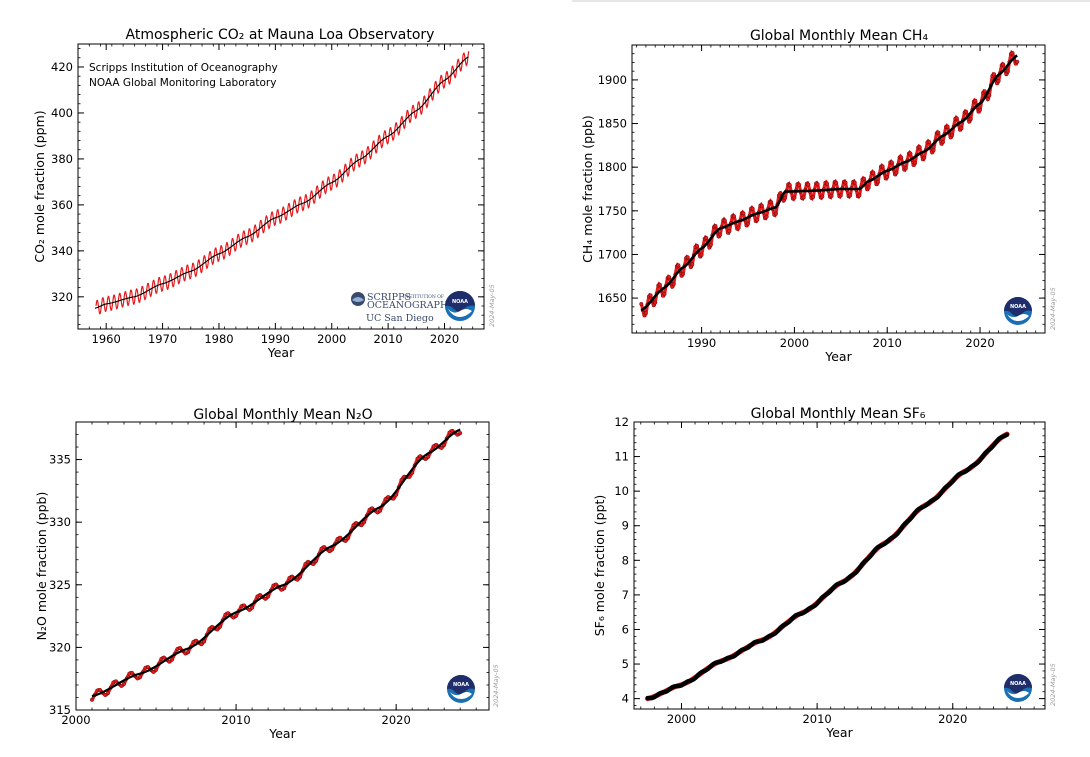 The height and width of the screenshot is (757, 1090). I want to click on scripps-logo-subtext: INSTITUTION OF, so click(423, 297).